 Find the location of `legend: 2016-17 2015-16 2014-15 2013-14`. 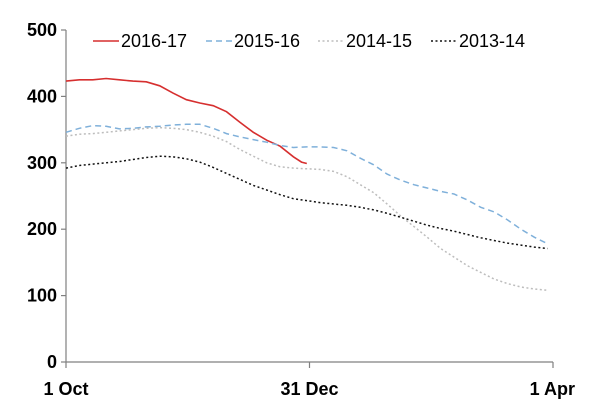

legend: 2016-17 2015-16 2014-15 2013-14 is located at coordinates (309, 41).